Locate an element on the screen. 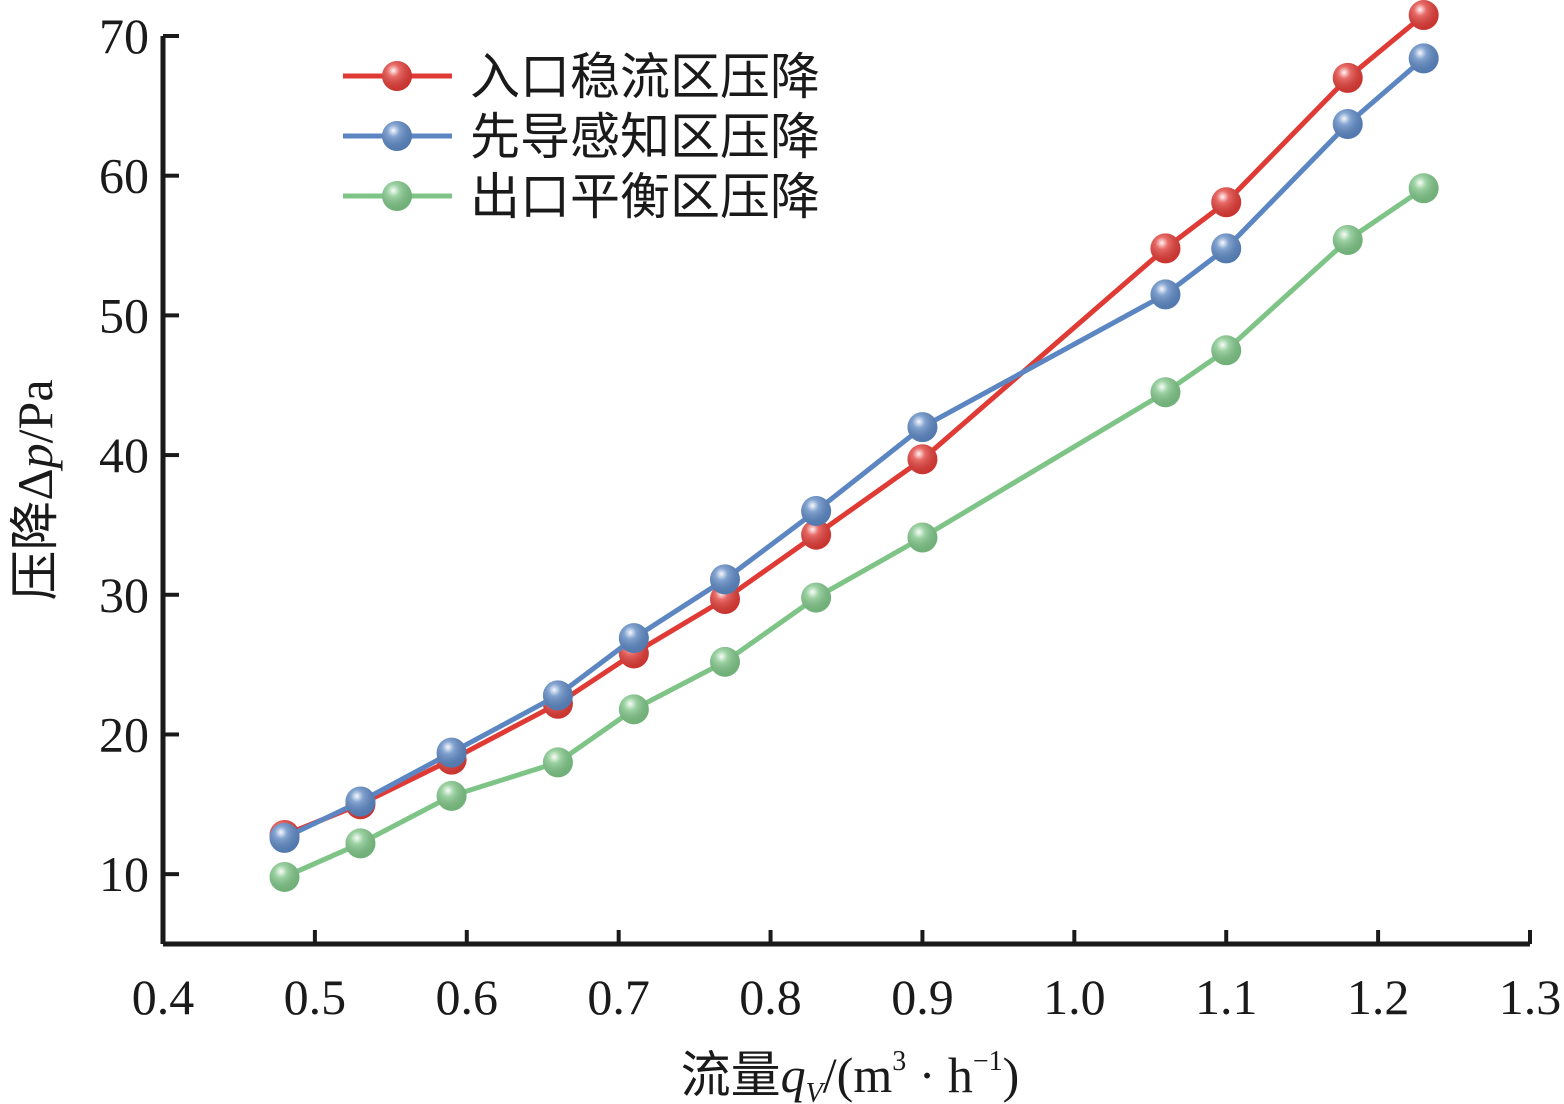  legend-item: 入口稳流区压降 is located at coordinates (581, 77).